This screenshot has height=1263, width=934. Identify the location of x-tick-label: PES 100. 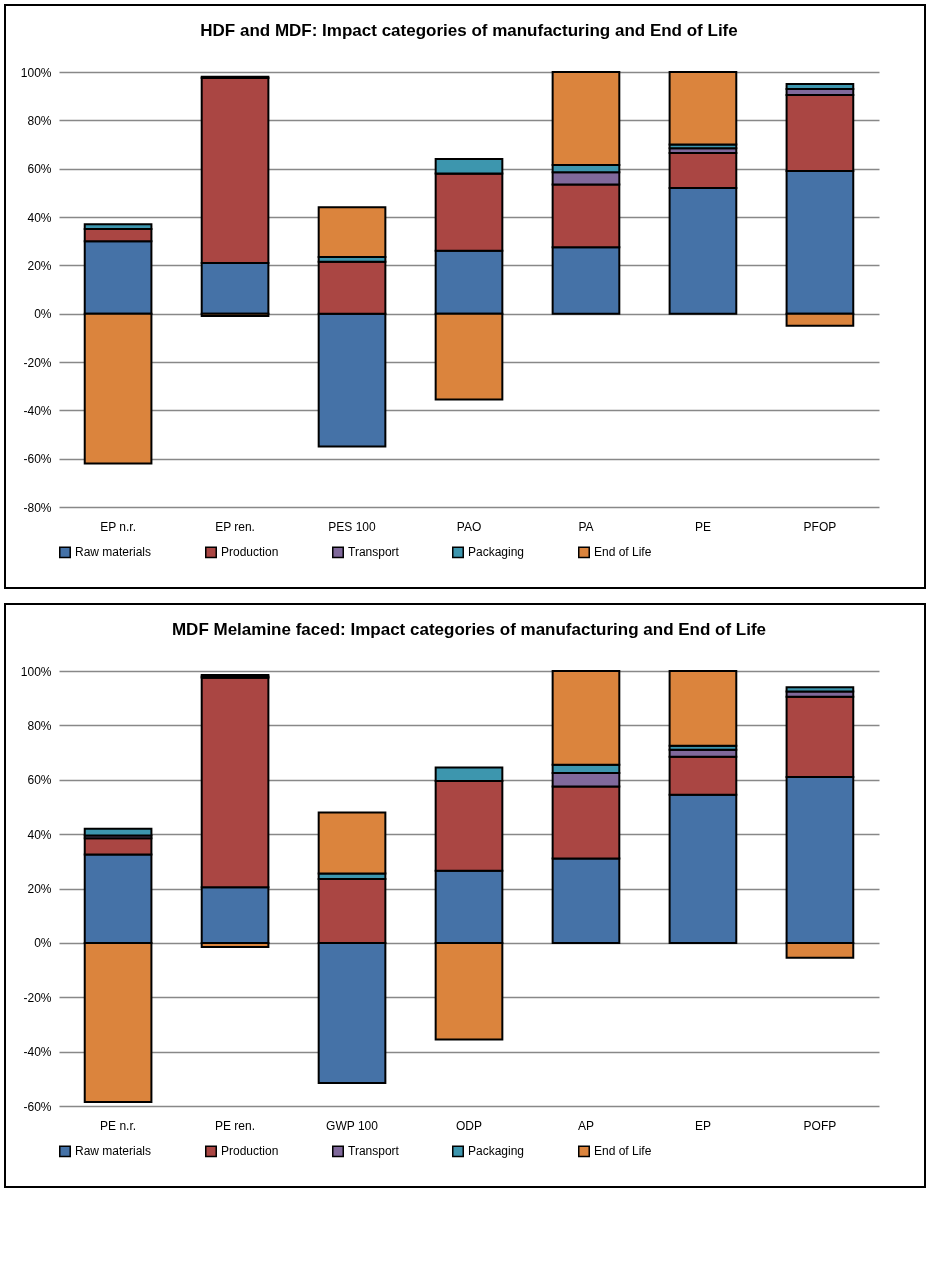
(352, 526).